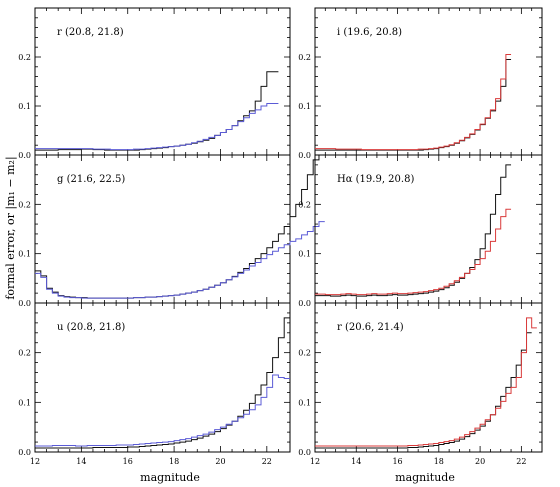 Image resolution: width=560 pixels, height=487 pixels. I want to click on panel-label: g (21.6, 22.5), so click(91, 179).